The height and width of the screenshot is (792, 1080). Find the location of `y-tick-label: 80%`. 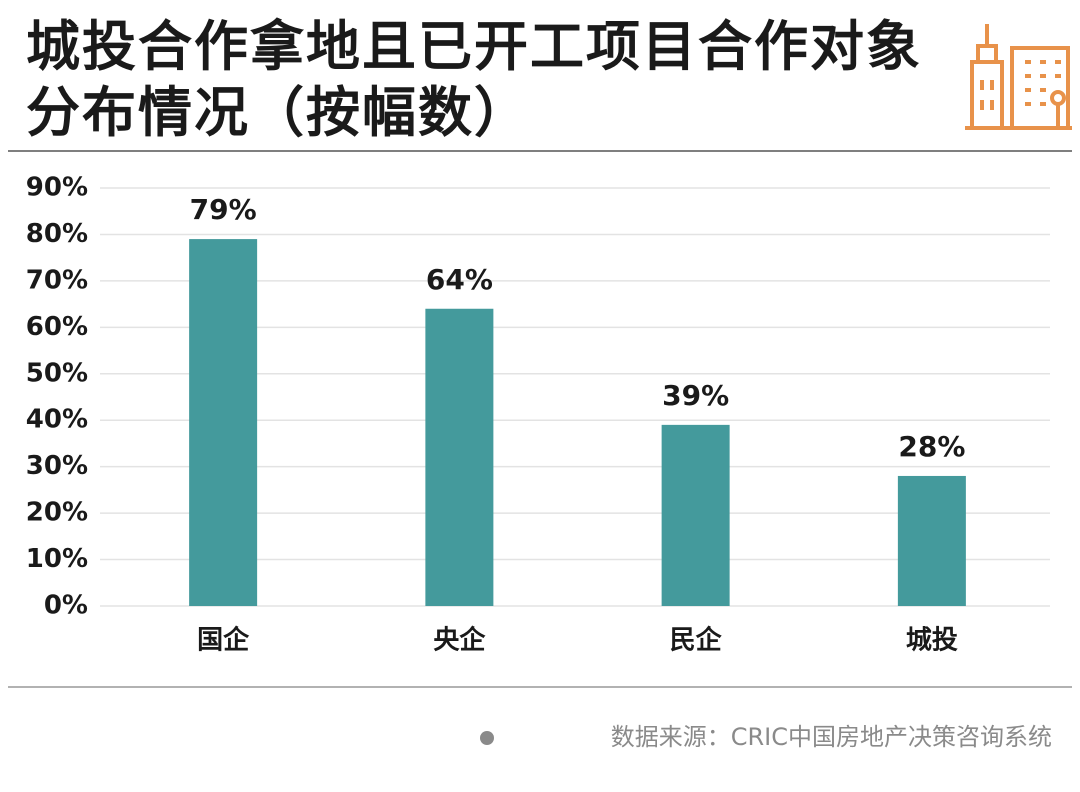

y-tick-label: 80% is located at coordinates (57, 234).